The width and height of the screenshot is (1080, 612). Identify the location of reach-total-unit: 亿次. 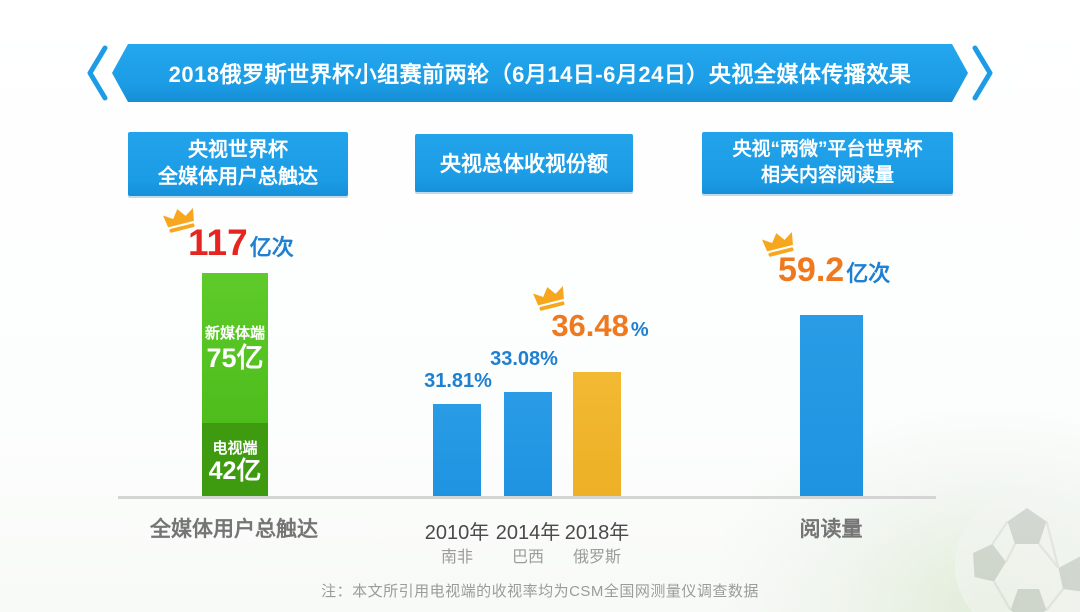
(271, 247).